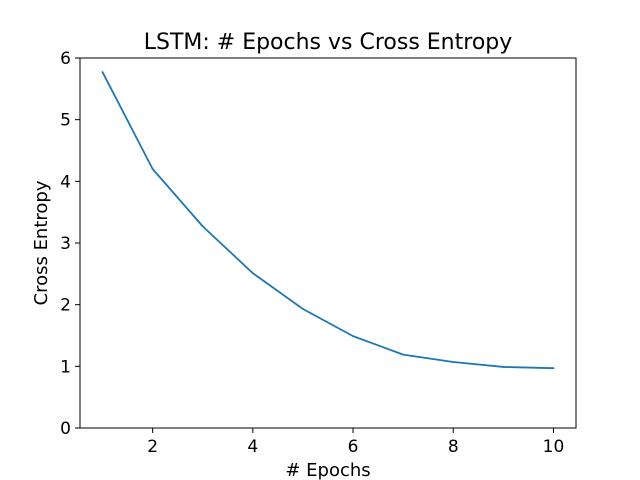 The height and width of the screenshot is (480, 640). What do you see at coordinates (353, 447) in the screenshot?
I see `x-tick-label: 6` at bounding box center [353, 447].